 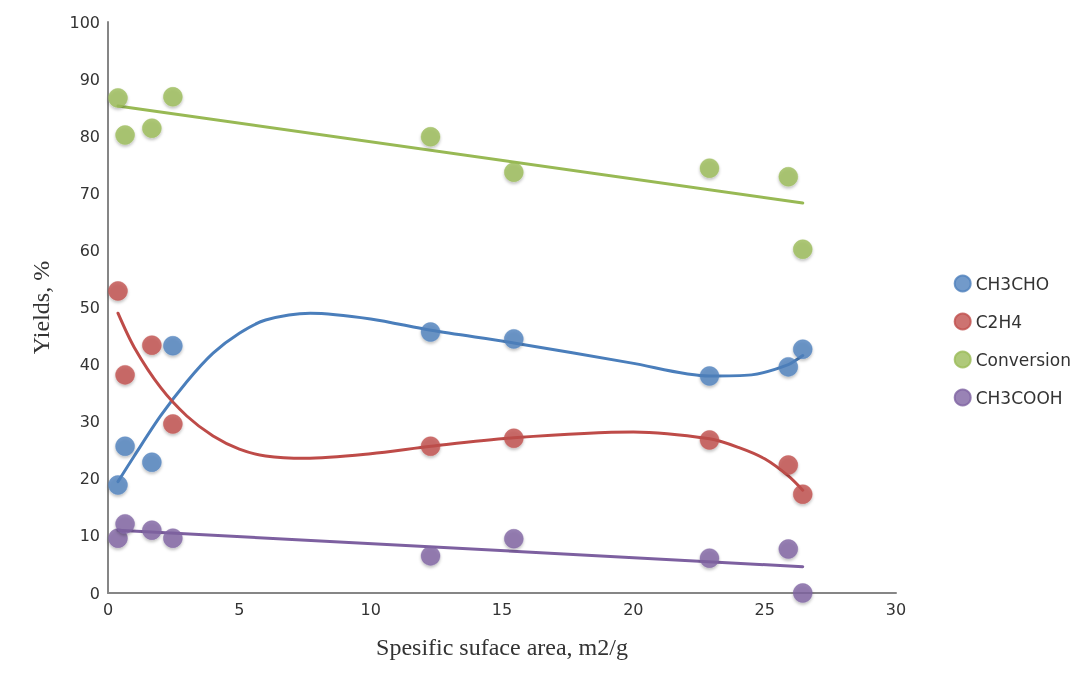 What do you see at coordinates (89, 193) in the screenshot?
I see `y-tick-label: 70` at bounding box center [89, 193].